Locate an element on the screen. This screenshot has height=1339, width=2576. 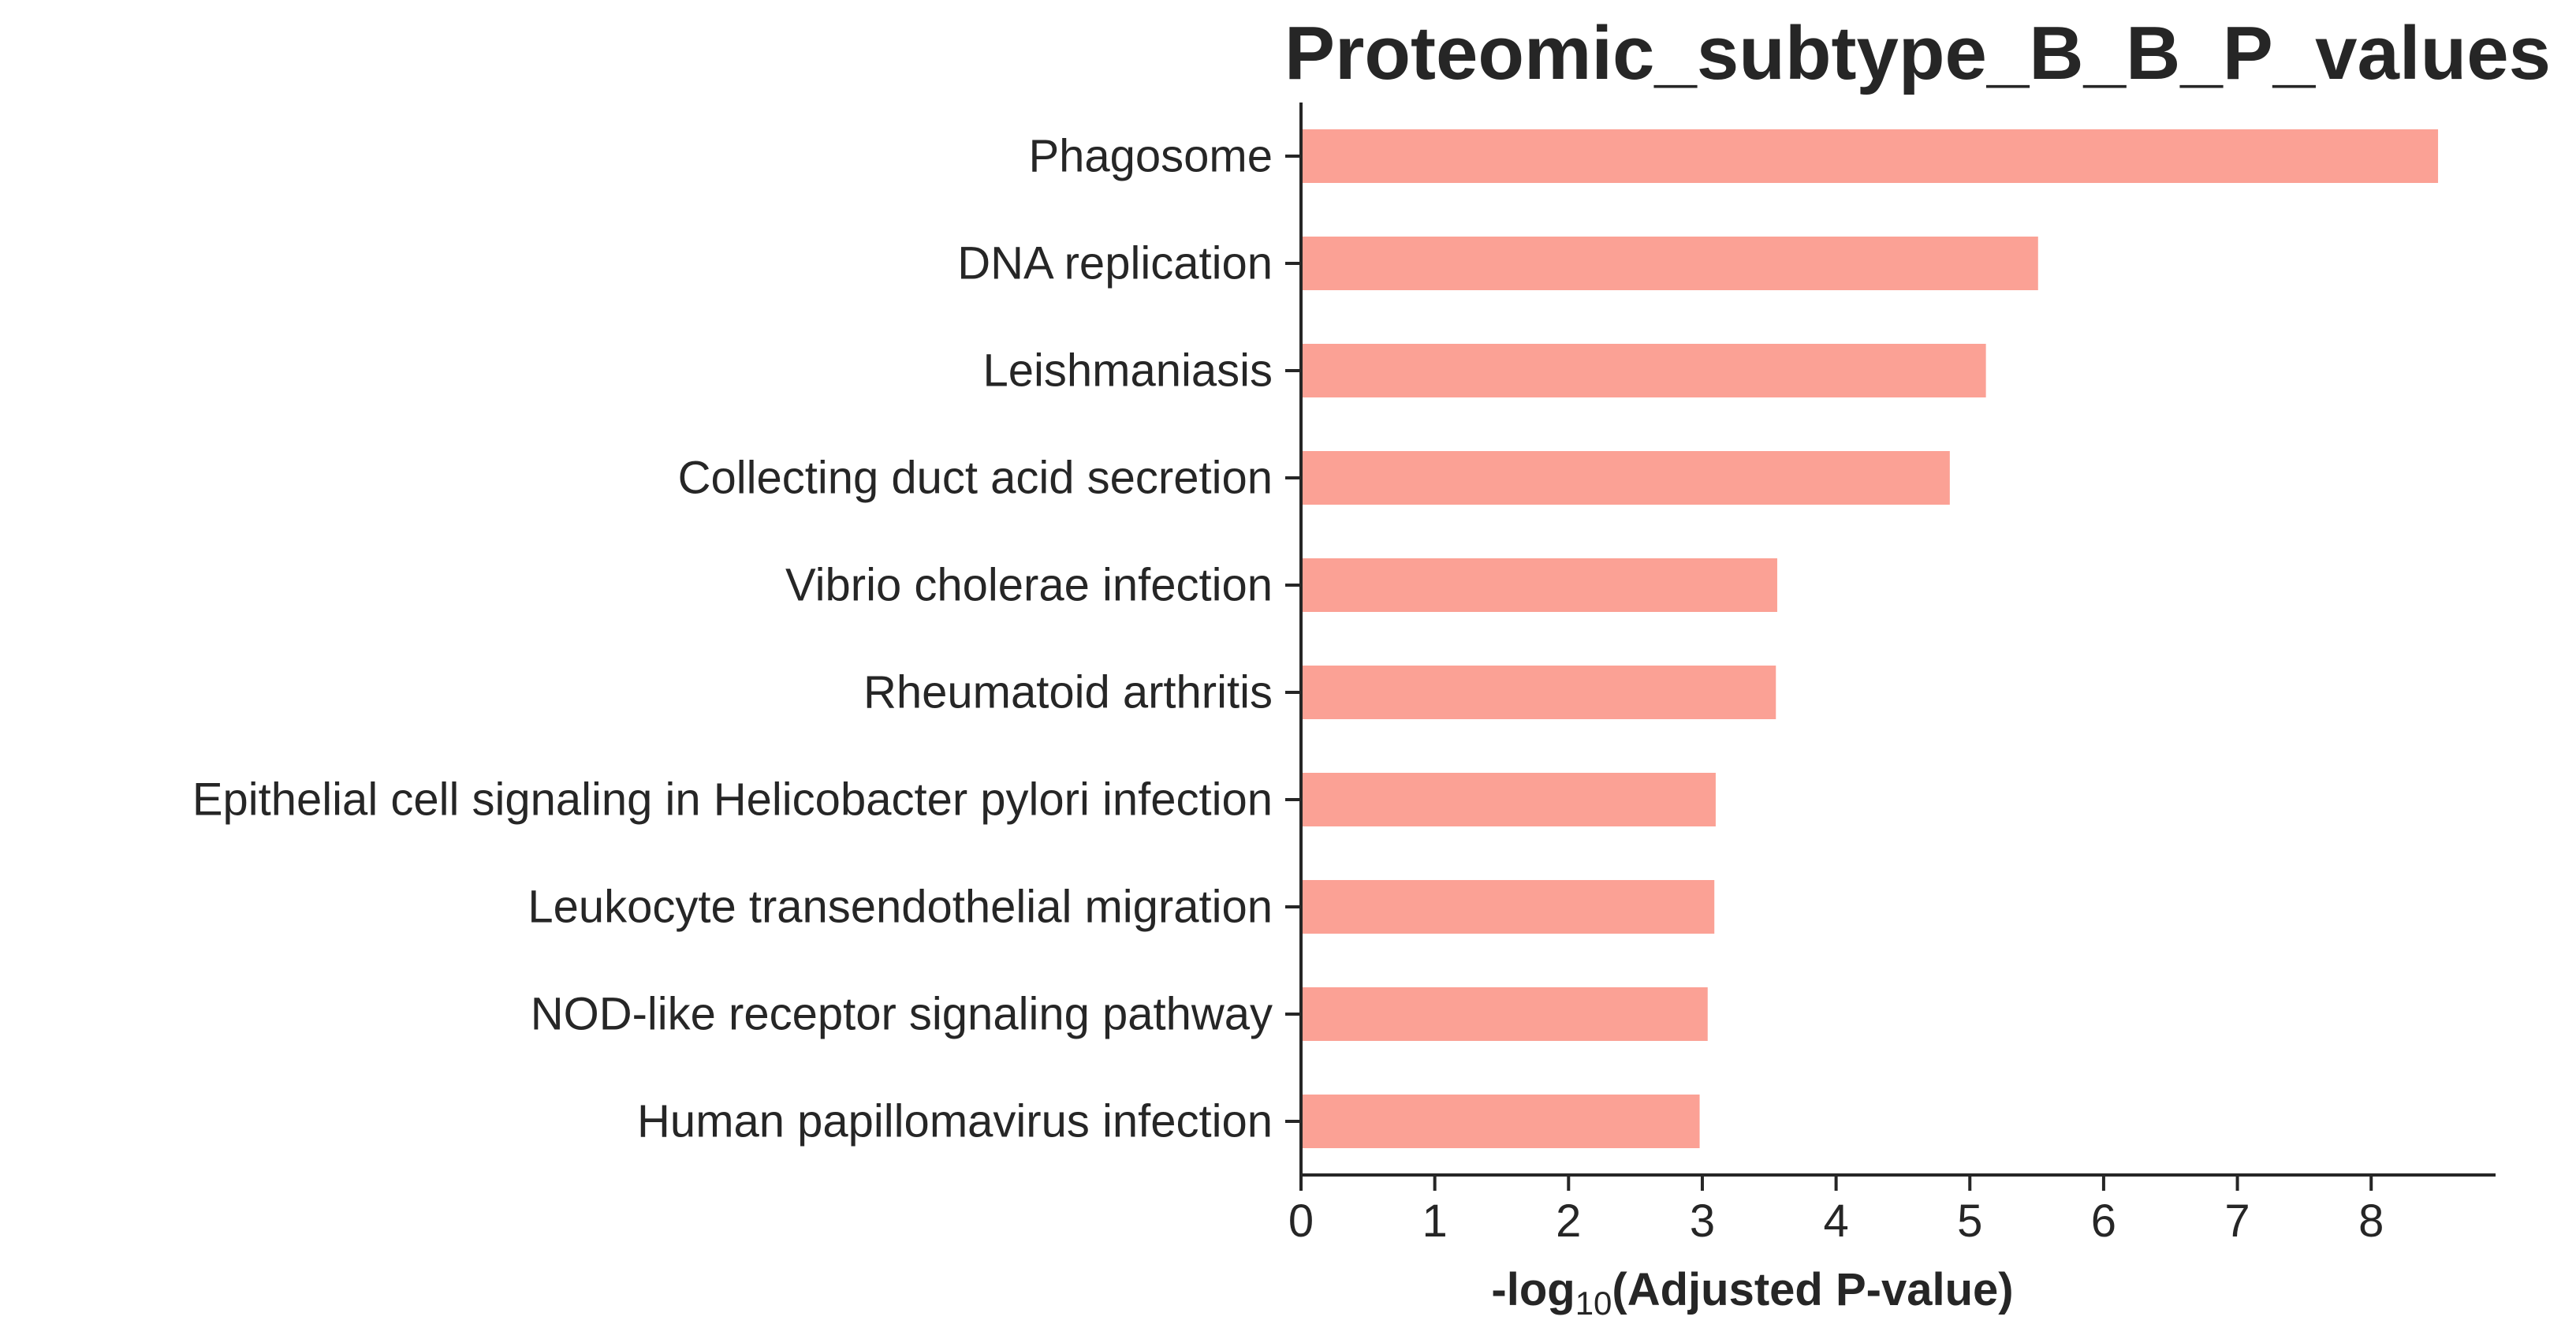
x-tick-label: 5 is located at coordinates (1969, 1221).